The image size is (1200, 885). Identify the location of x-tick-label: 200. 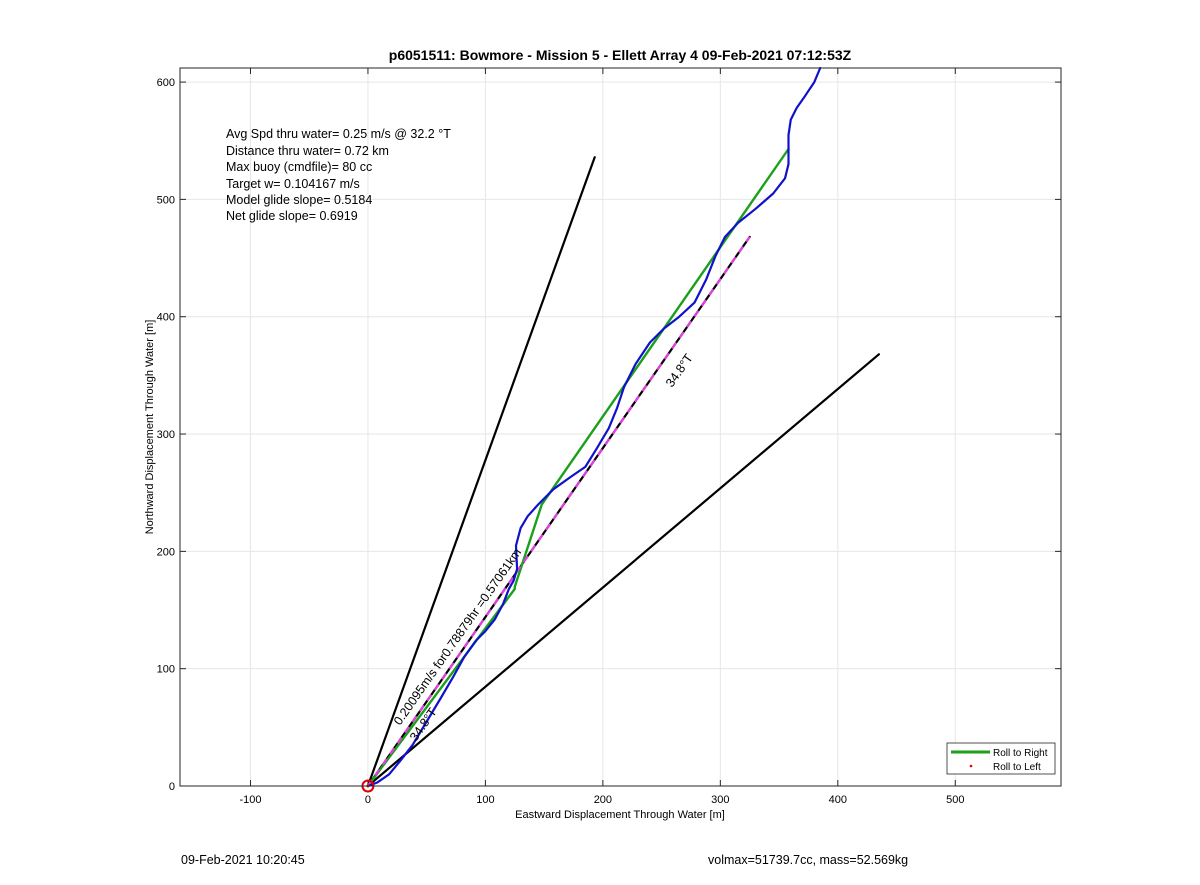
(603, 800).